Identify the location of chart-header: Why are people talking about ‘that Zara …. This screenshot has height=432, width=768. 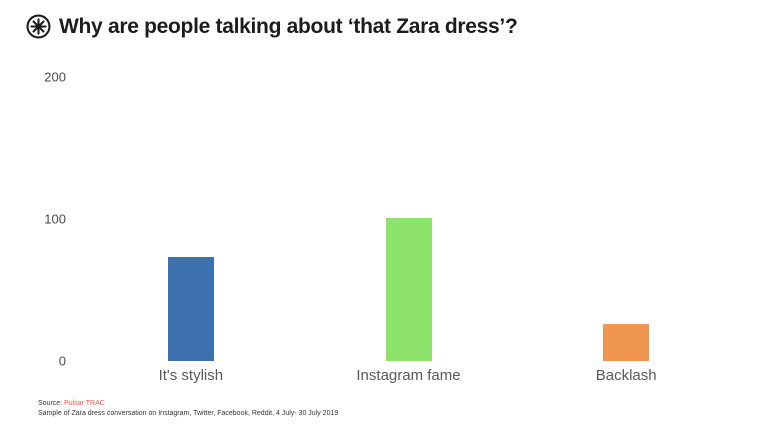
(272, 26).